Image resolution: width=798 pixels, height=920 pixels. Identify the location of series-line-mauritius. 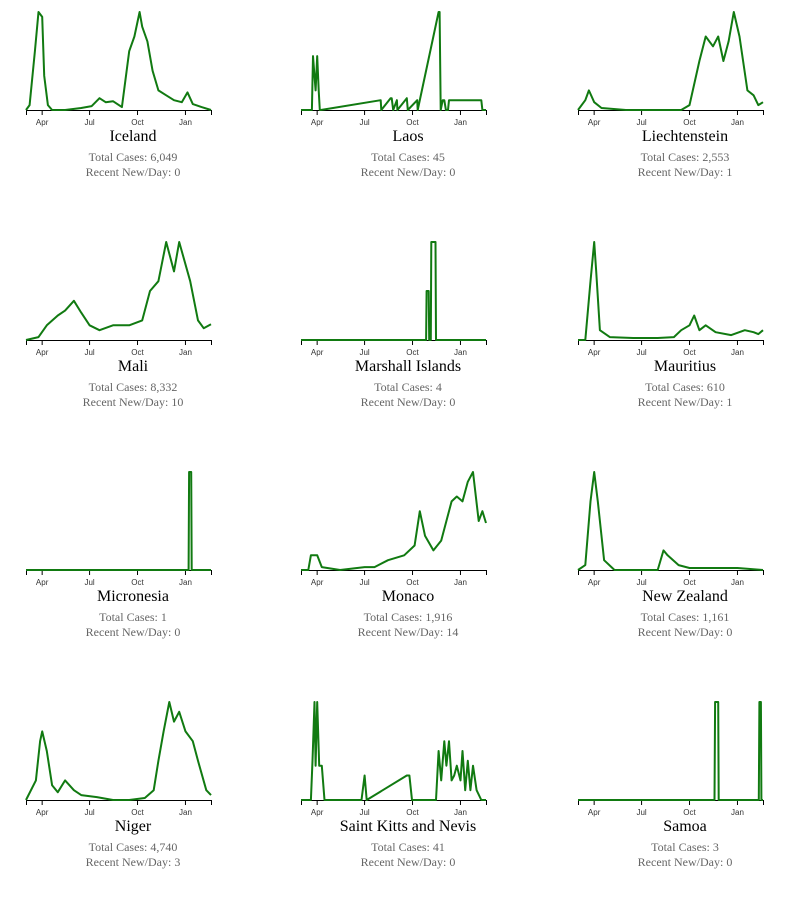
(671, 291).